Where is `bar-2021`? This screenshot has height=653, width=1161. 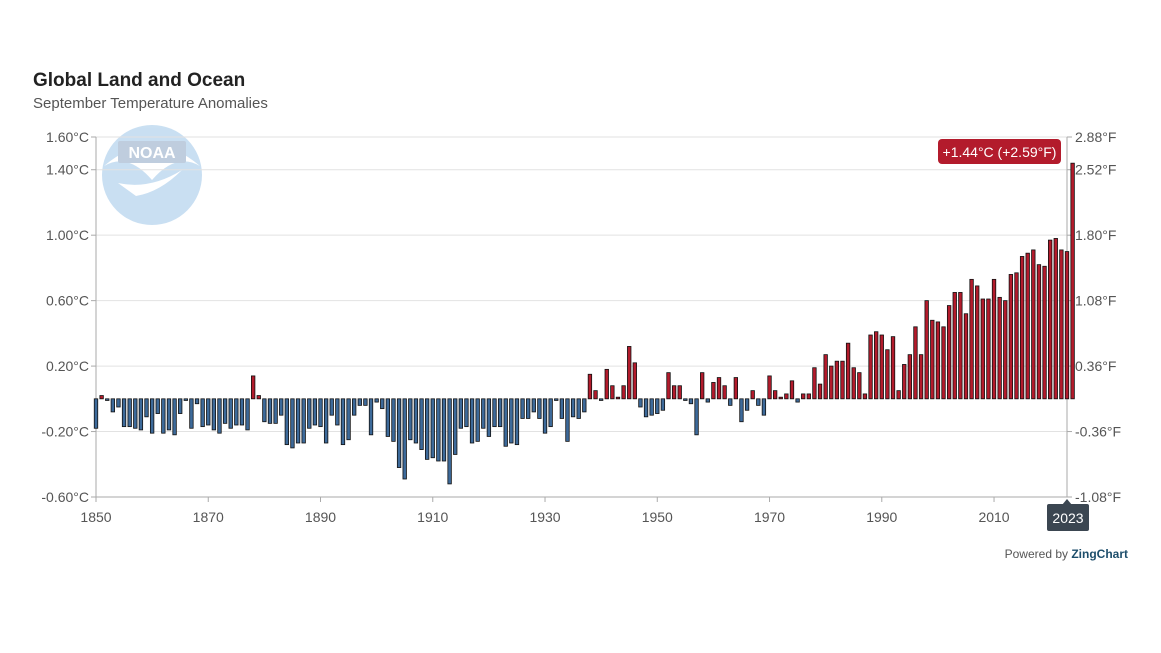
bar-2021 is located at coordinates (1055, 319).